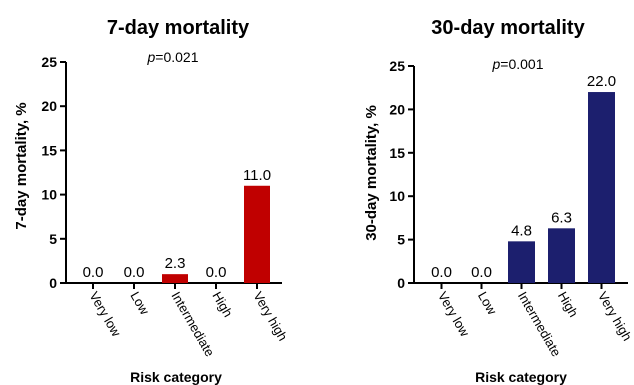  Describe the element at coordinates (257, 175) in the screenshot. I see `data-label: 11.0` at that location.